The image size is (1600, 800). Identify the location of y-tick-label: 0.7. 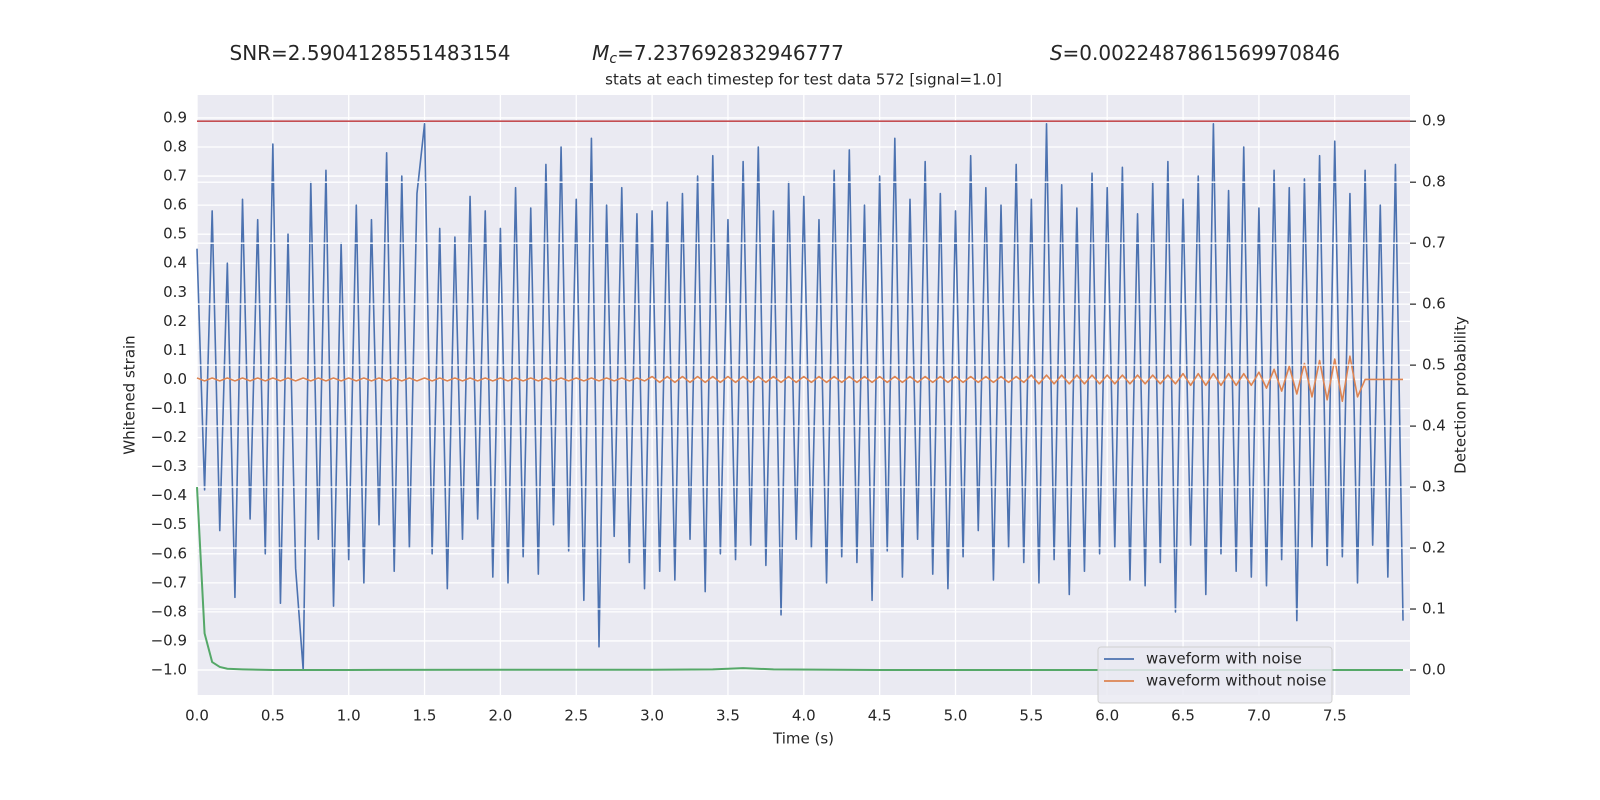
(175, 176).